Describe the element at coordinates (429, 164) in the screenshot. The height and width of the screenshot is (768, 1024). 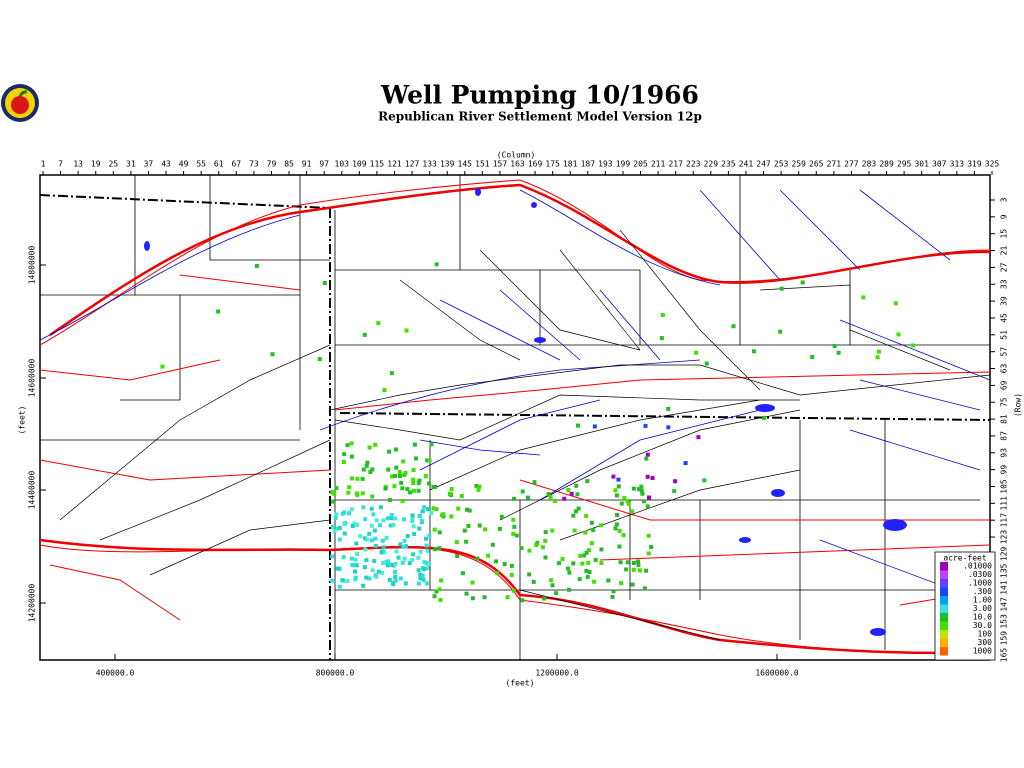
I see `column-tick-label: 133` at that location.